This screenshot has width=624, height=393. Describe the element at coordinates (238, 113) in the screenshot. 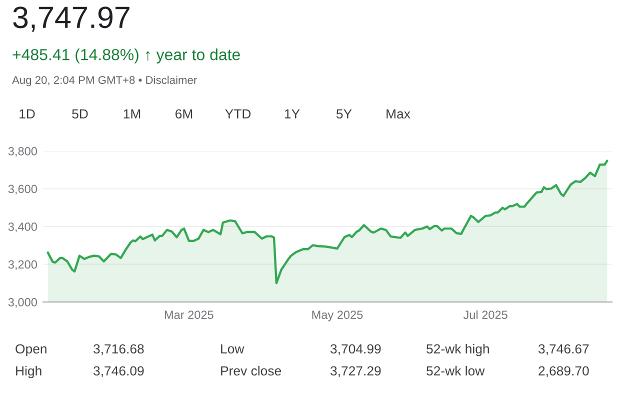

I see `text: YTD` at that location.